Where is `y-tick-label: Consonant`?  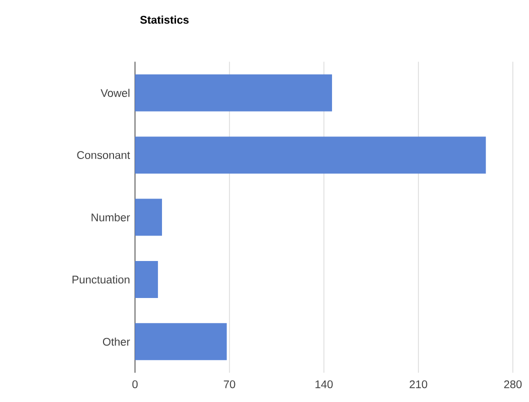 y-tick-label: Consonant is located at coordinates (103, 155).